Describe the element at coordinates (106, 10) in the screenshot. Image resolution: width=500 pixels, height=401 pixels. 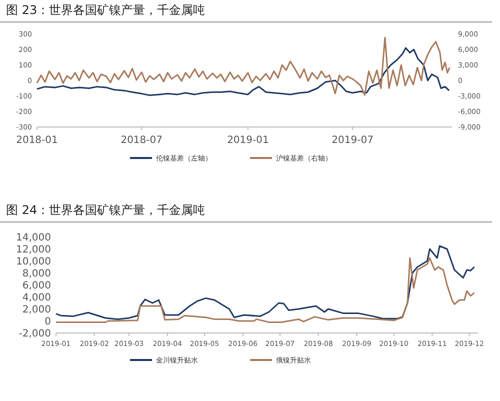
I see `chart-title: 图 23：世界各国矿镍产量，千金属吨` at that location.